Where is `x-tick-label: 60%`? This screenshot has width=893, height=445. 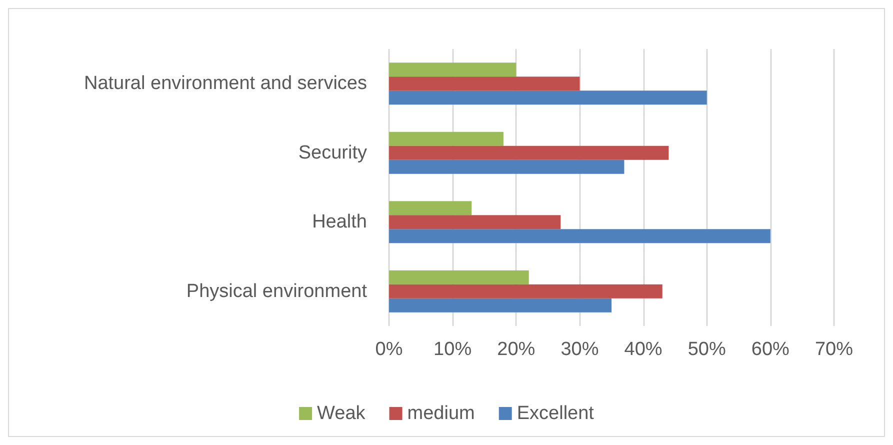
x-tick-label: 60% is located at coordinates (770, 349).